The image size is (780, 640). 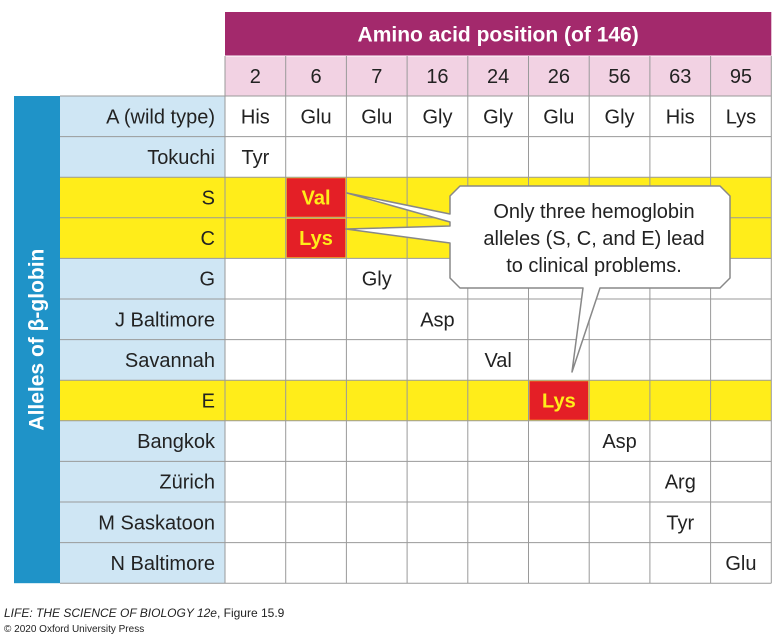 What do you see at coordinates (170, 361) in the screenshot?
I see `allele-label: Savannah` at bounding box center [170, 361].